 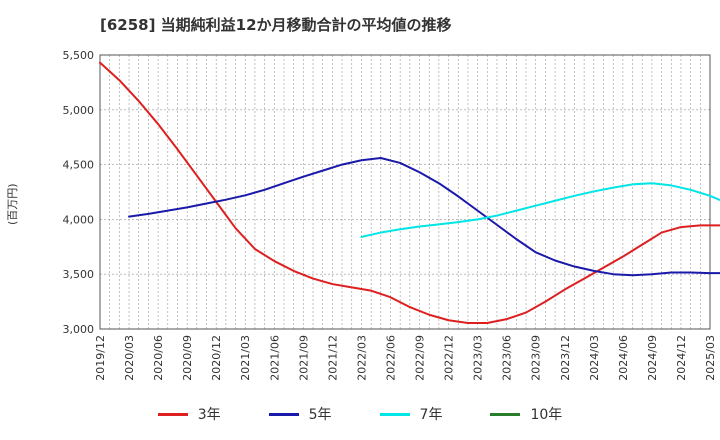 I want to click on x-tick-label: 2021/06, so click(x=274, y=358).